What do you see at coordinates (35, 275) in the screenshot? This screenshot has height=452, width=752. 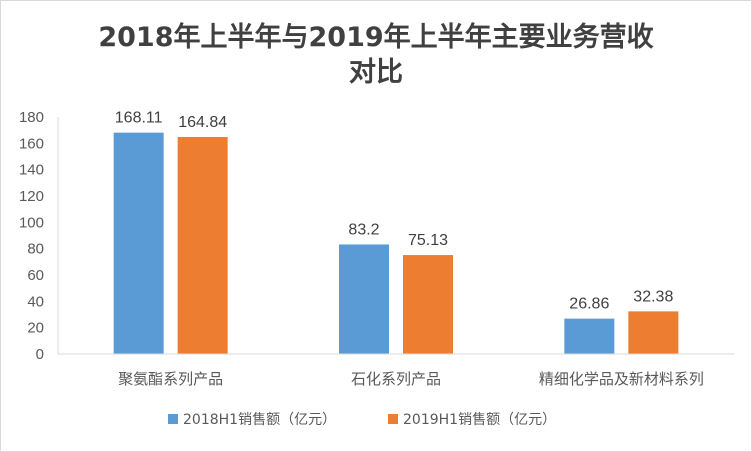 I see `y-tick-label: 60` at bounding box center [35, 275].